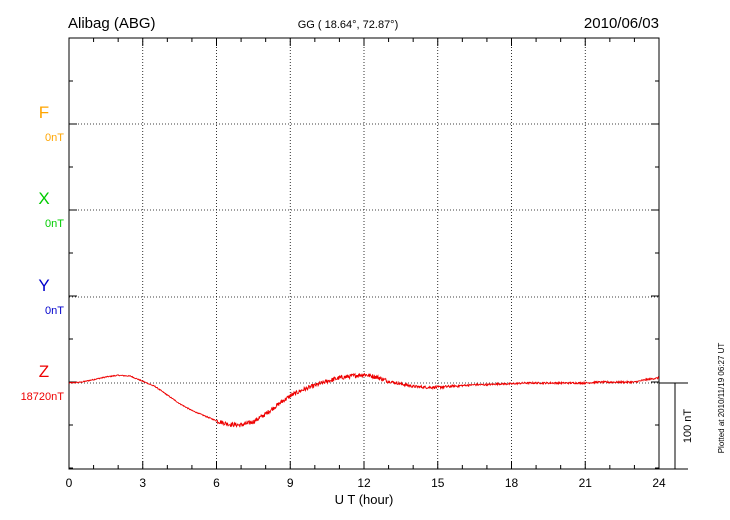  Describe the element at coordinates (43, 397) in the screenshot. I see `component-baseline-z: 18720nT` at that location.